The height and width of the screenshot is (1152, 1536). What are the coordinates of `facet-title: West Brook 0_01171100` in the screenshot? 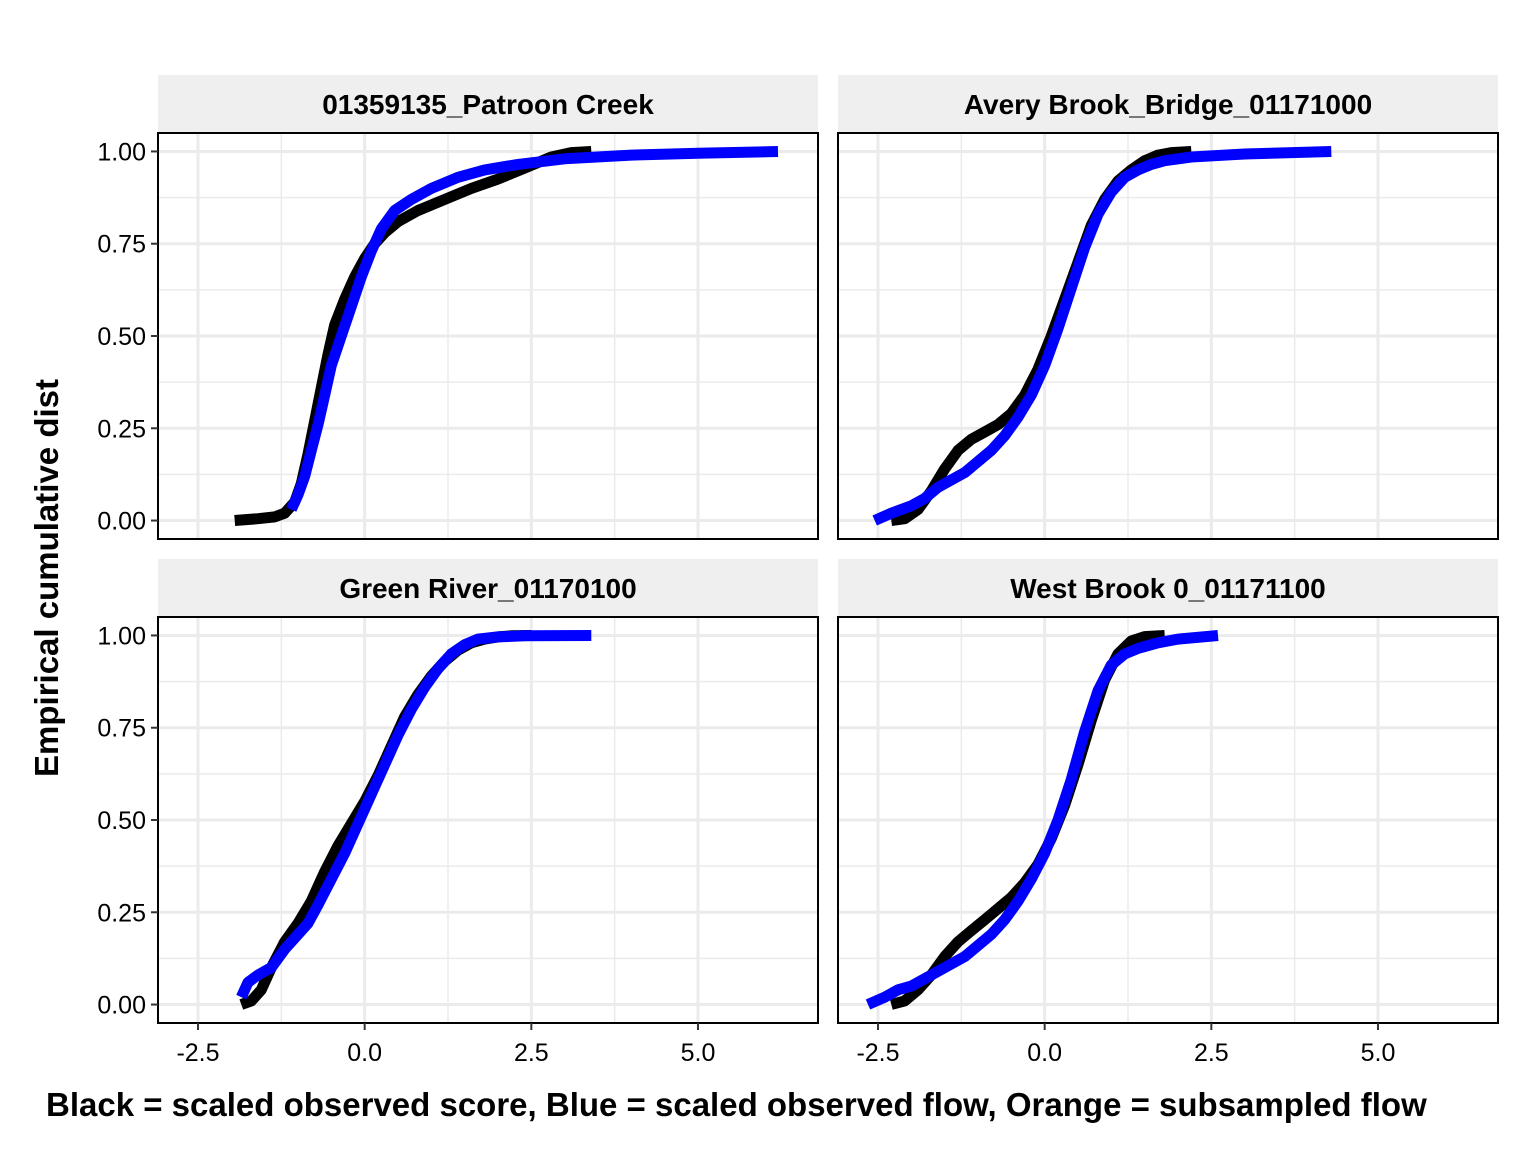 It's located at (1167, 588).